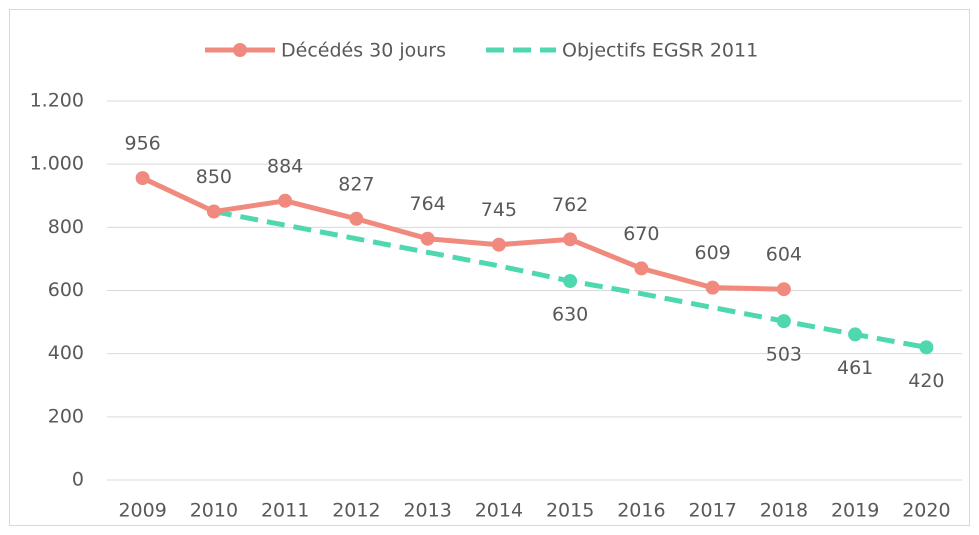  Describe the element at coordinates (214, 511) in the screenshot. I see `x-tick-label: 2010` at that location.